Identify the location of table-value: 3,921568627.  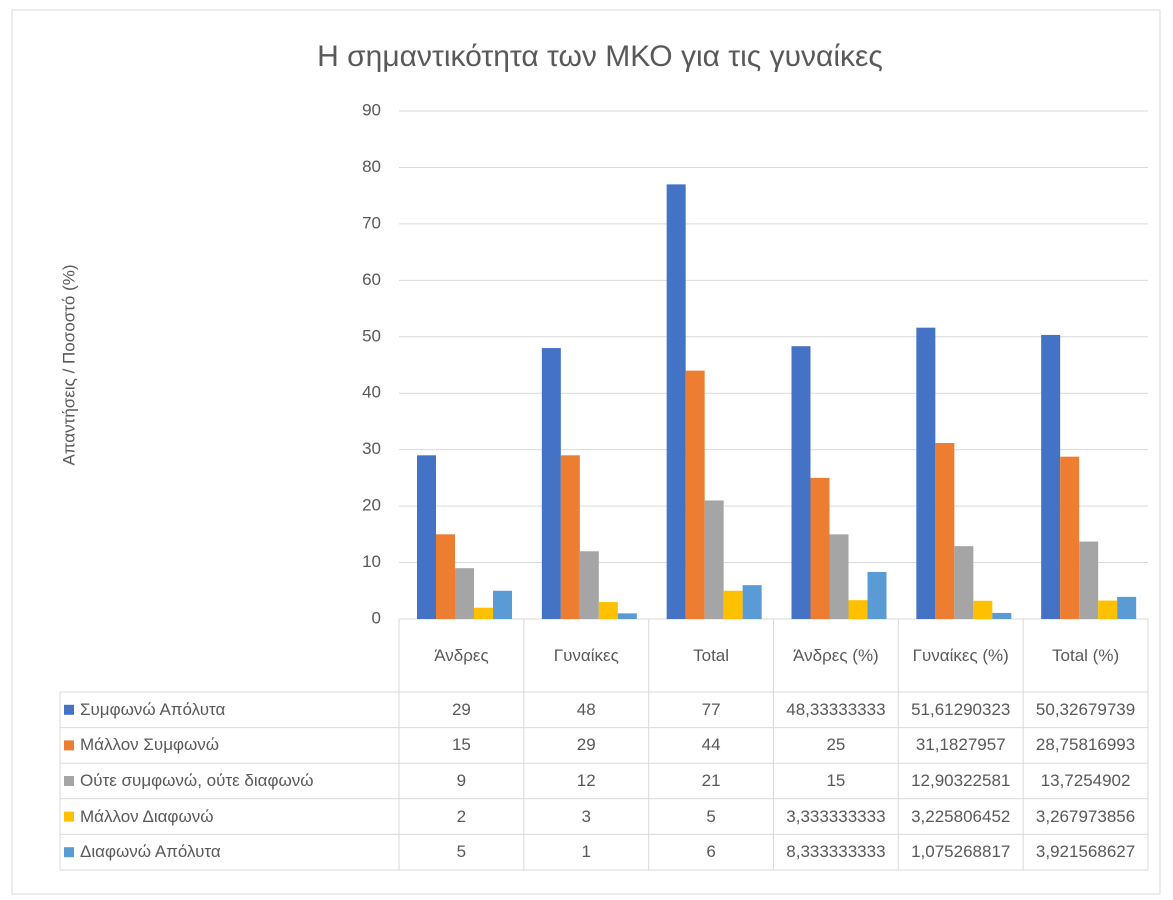
(1085, 852).